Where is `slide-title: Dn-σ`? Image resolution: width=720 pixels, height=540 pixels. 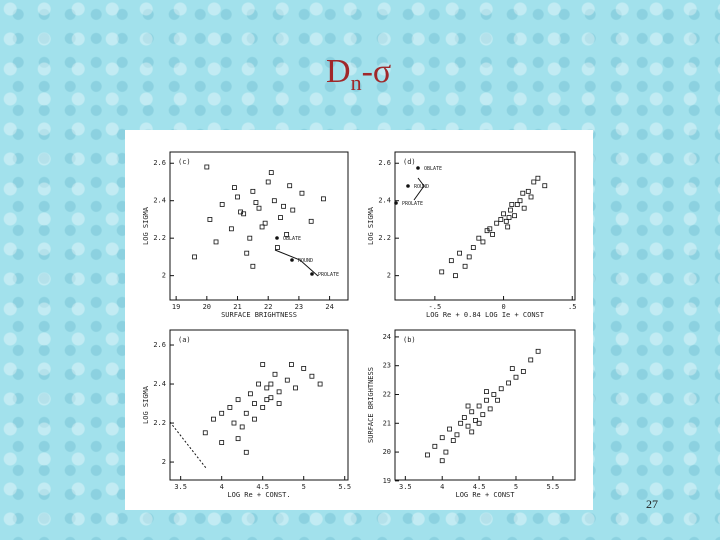 slide-title: Dn-σ is located at coordinates (358, 74).